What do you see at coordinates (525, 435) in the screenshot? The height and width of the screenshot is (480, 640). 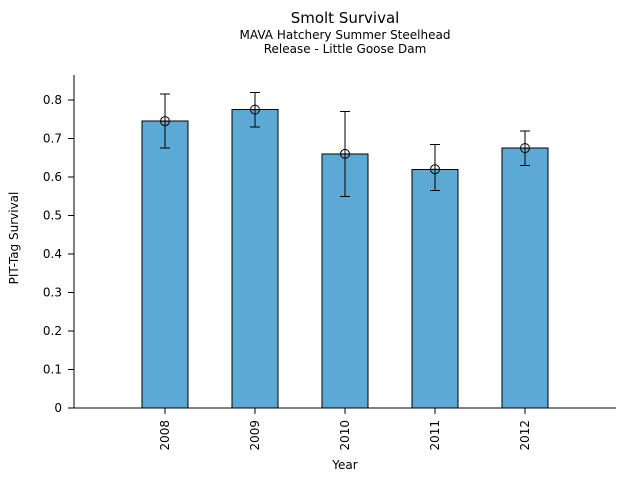 I see `x-tick-label-2012: 2012` at bounding box center [525, 435].